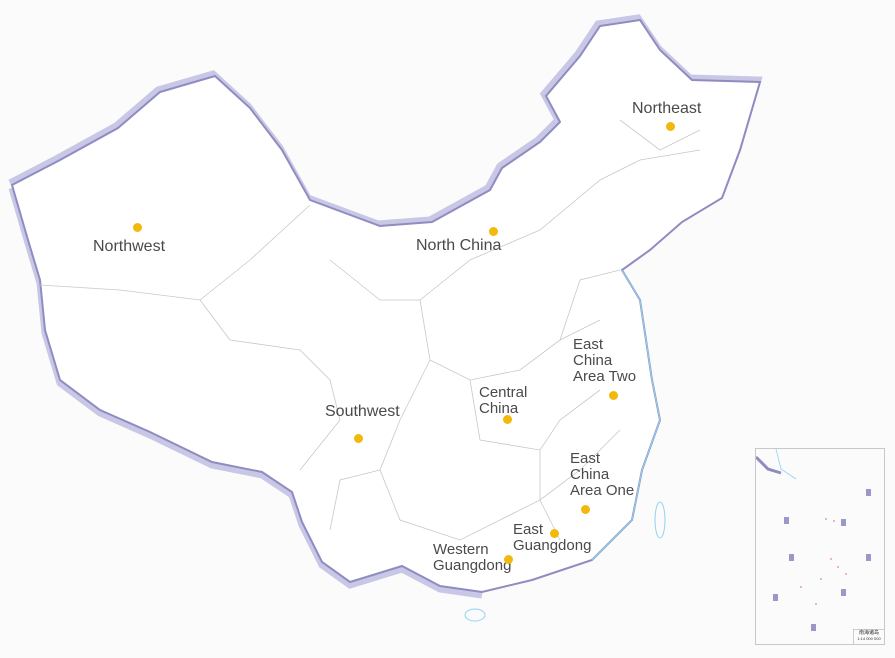 The width and height of the screenshot is (895, 658). I want to click on region-label-northeast: Northeast, so click(667, 108).